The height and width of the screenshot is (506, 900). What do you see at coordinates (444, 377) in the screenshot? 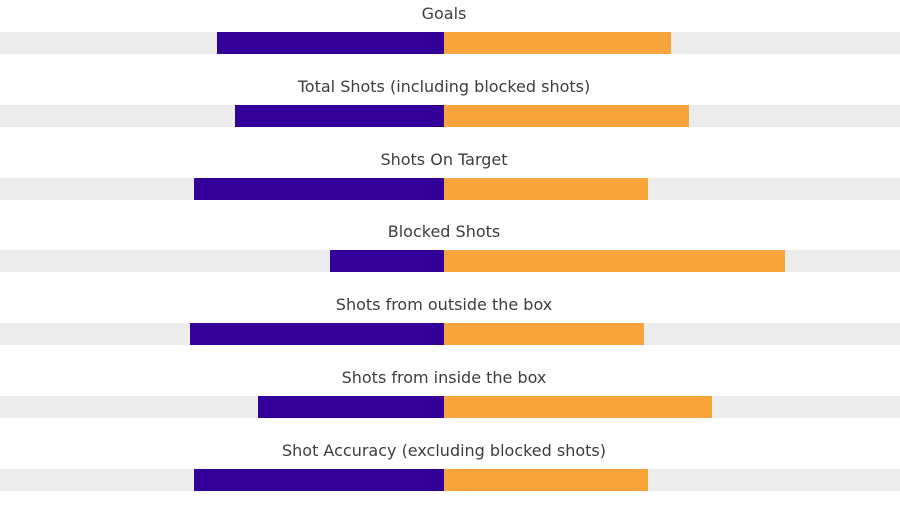
I see `stat-label: Shots from inside the box` at bounding box center [444, 377].